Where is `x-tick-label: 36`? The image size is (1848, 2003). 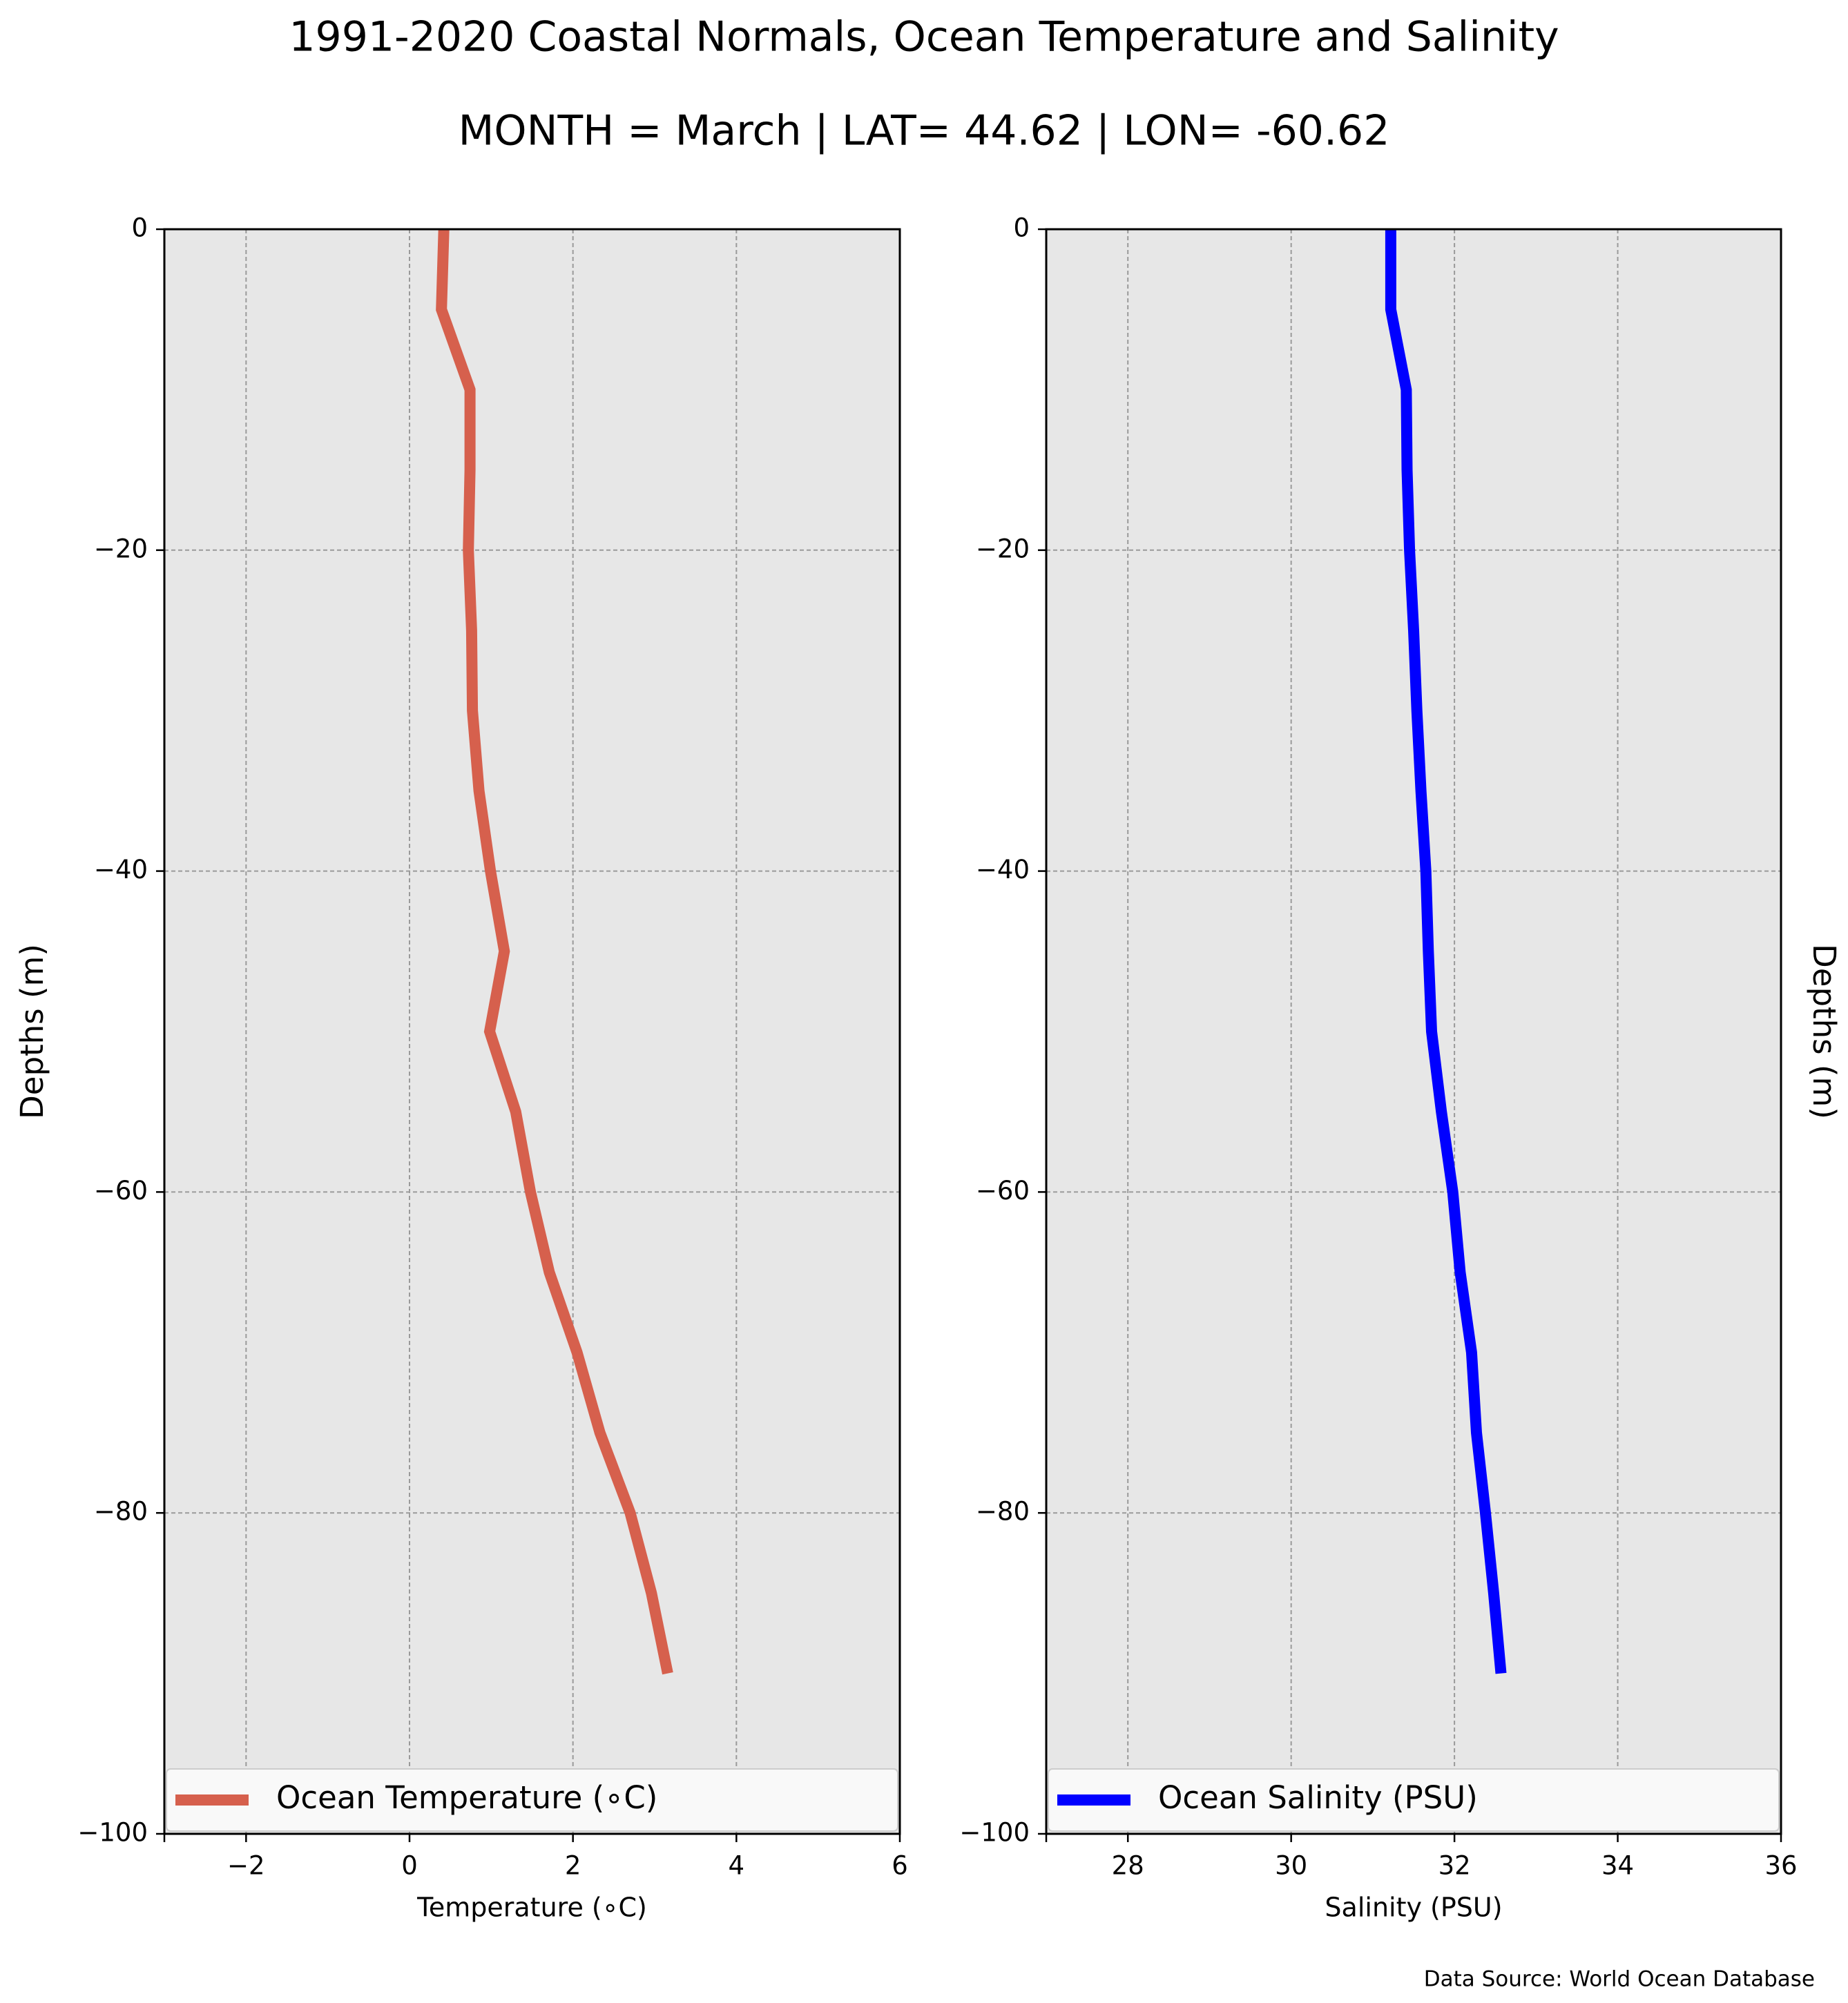 x-tick-label: 36 is located at coordinates (1780, 1866).